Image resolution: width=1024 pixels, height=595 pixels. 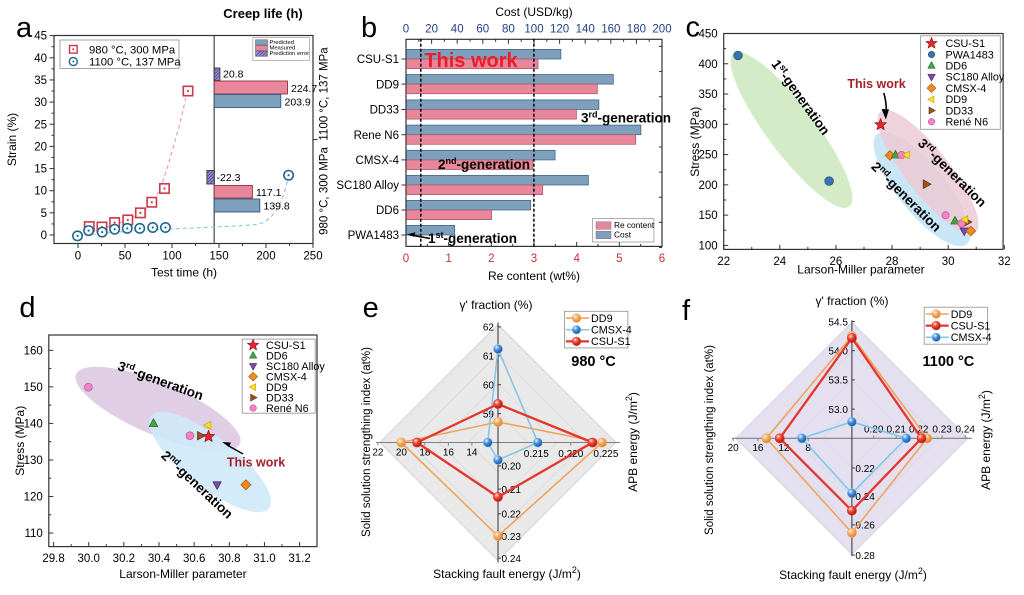 What do you see at coordinates (40, 192) in the screenshot?
I see `svg-text: 10` at bounding box center [40, 192].